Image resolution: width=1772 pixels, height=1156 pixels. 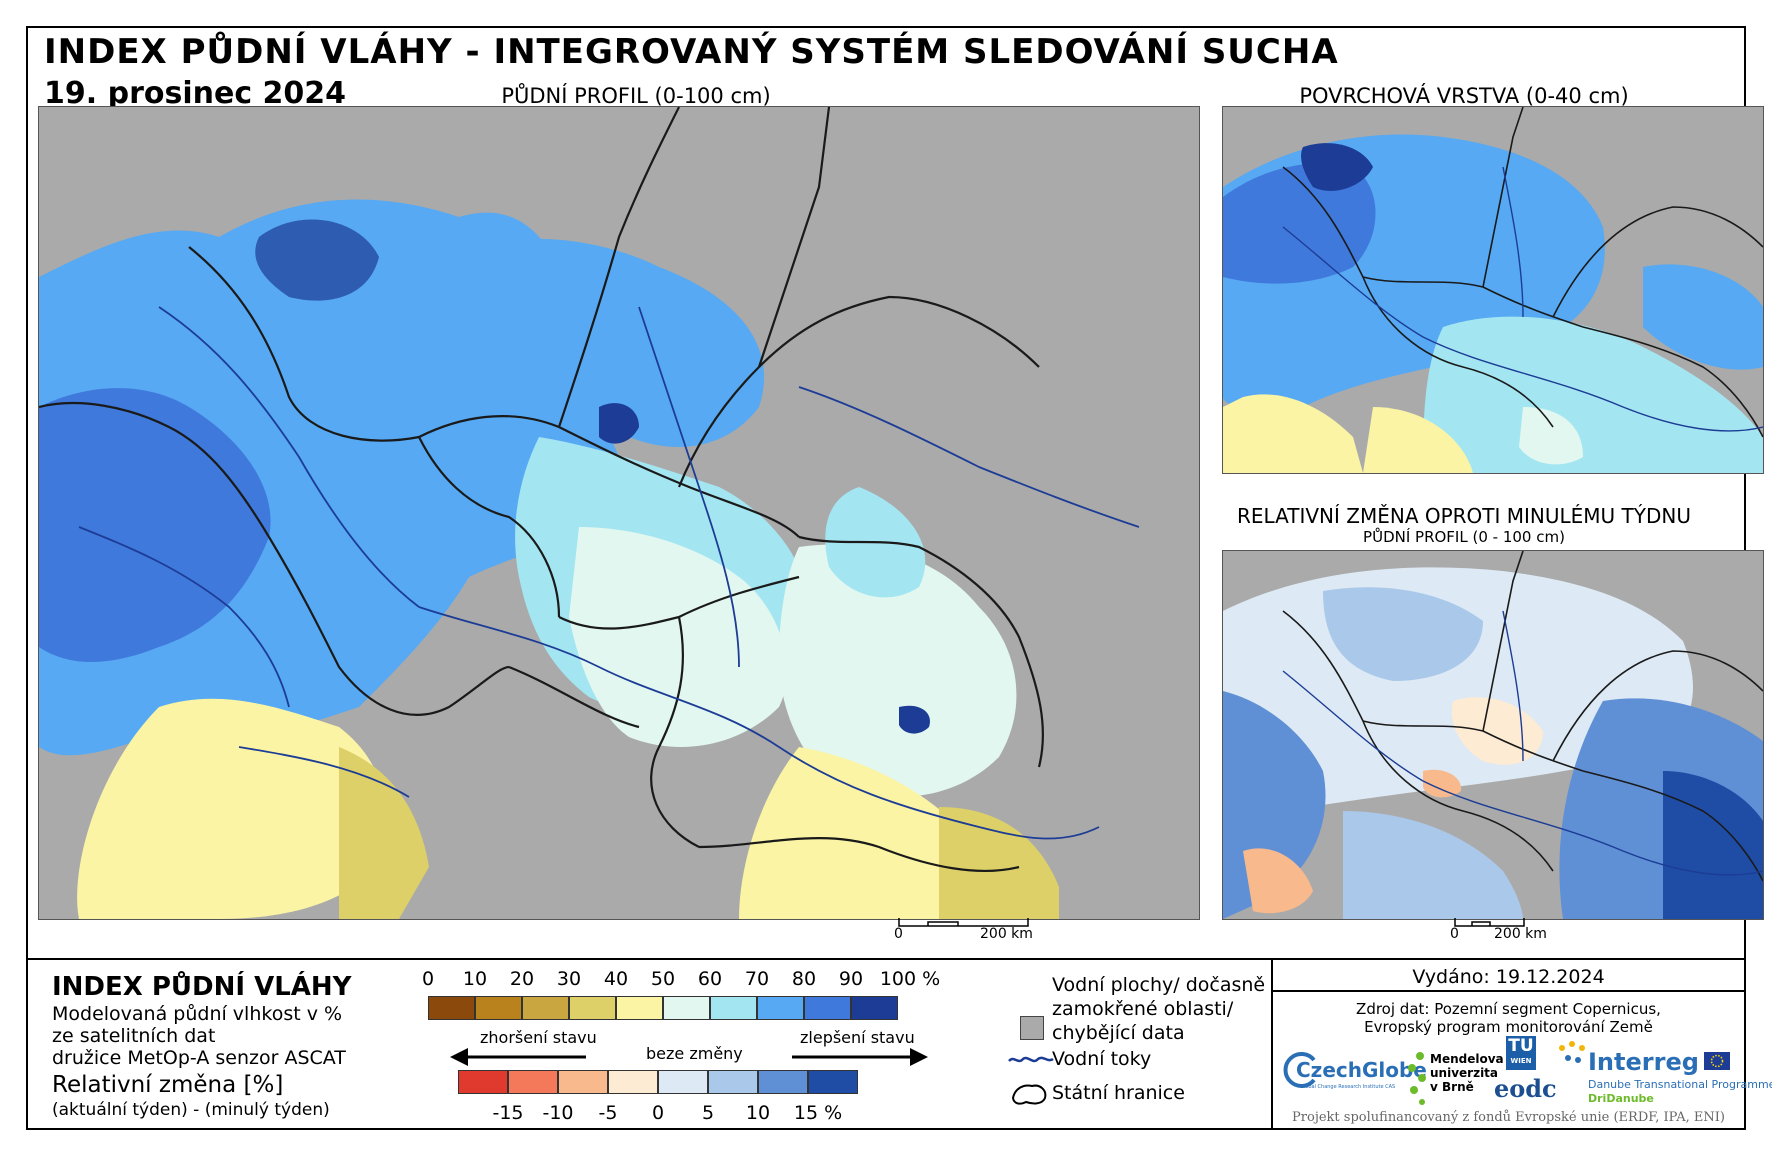 I want to click on tu-wien-line-1: TU, so click(x=1521, y=1046).